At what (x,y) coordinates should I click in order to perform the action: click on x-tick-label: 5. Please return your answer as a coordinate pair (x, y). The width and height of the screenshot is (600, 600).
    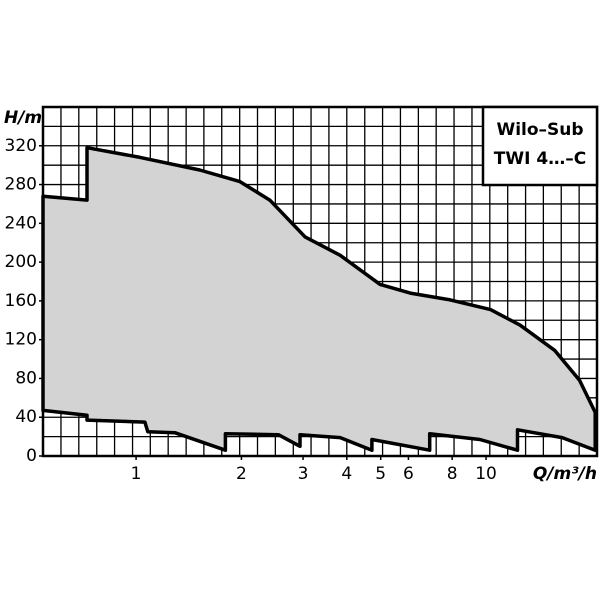
    Looking at the image, I should click on (380, 474).